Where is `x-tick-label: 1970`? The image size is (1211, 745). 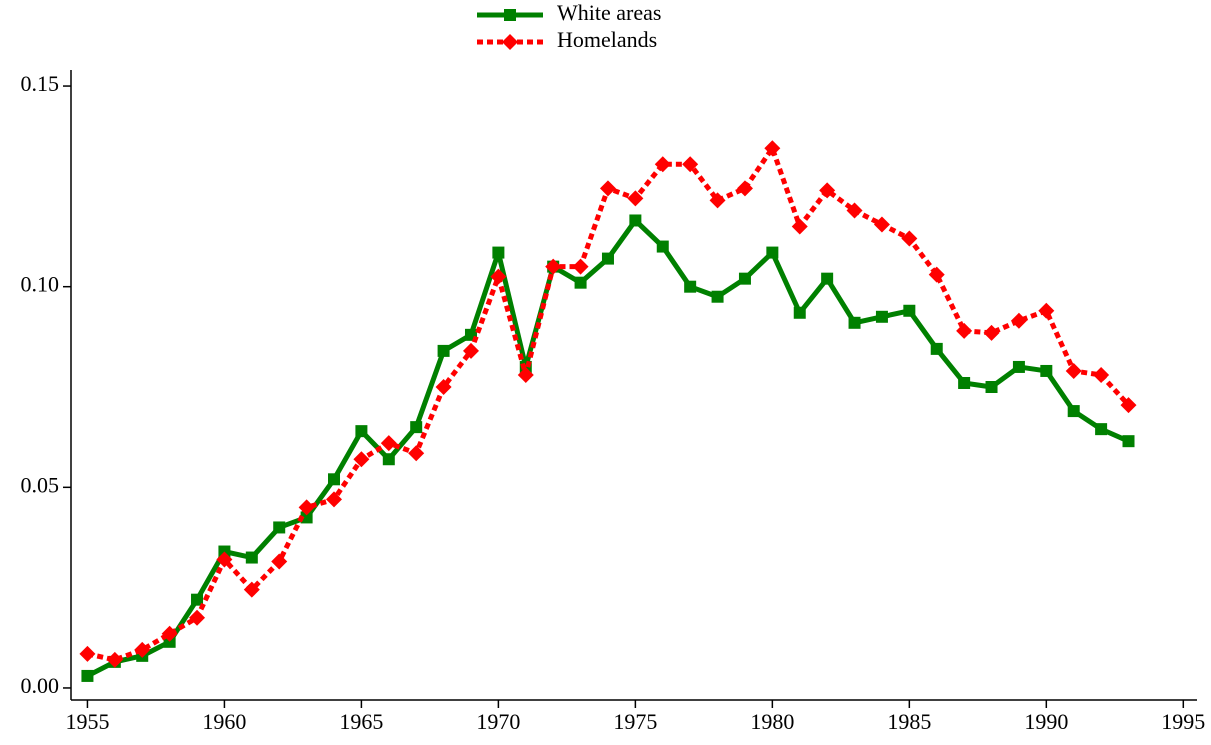
x-tick-label: 1970 is located at coordinates (498, 721).